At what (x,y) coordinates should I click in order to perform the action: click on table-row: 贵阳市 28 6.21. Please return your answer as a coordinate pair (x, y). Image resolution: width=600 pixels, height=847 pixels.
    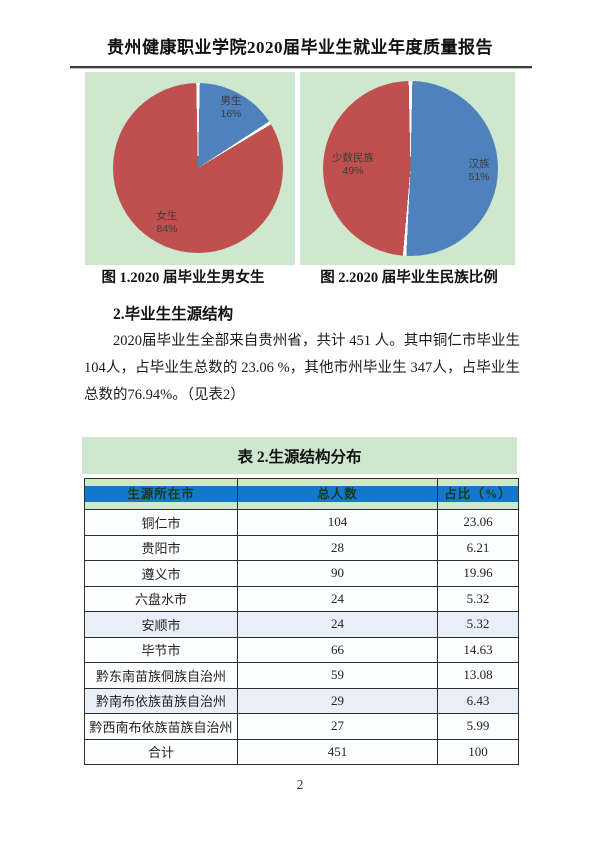
    Looking at the image, I should click on (301, 547).